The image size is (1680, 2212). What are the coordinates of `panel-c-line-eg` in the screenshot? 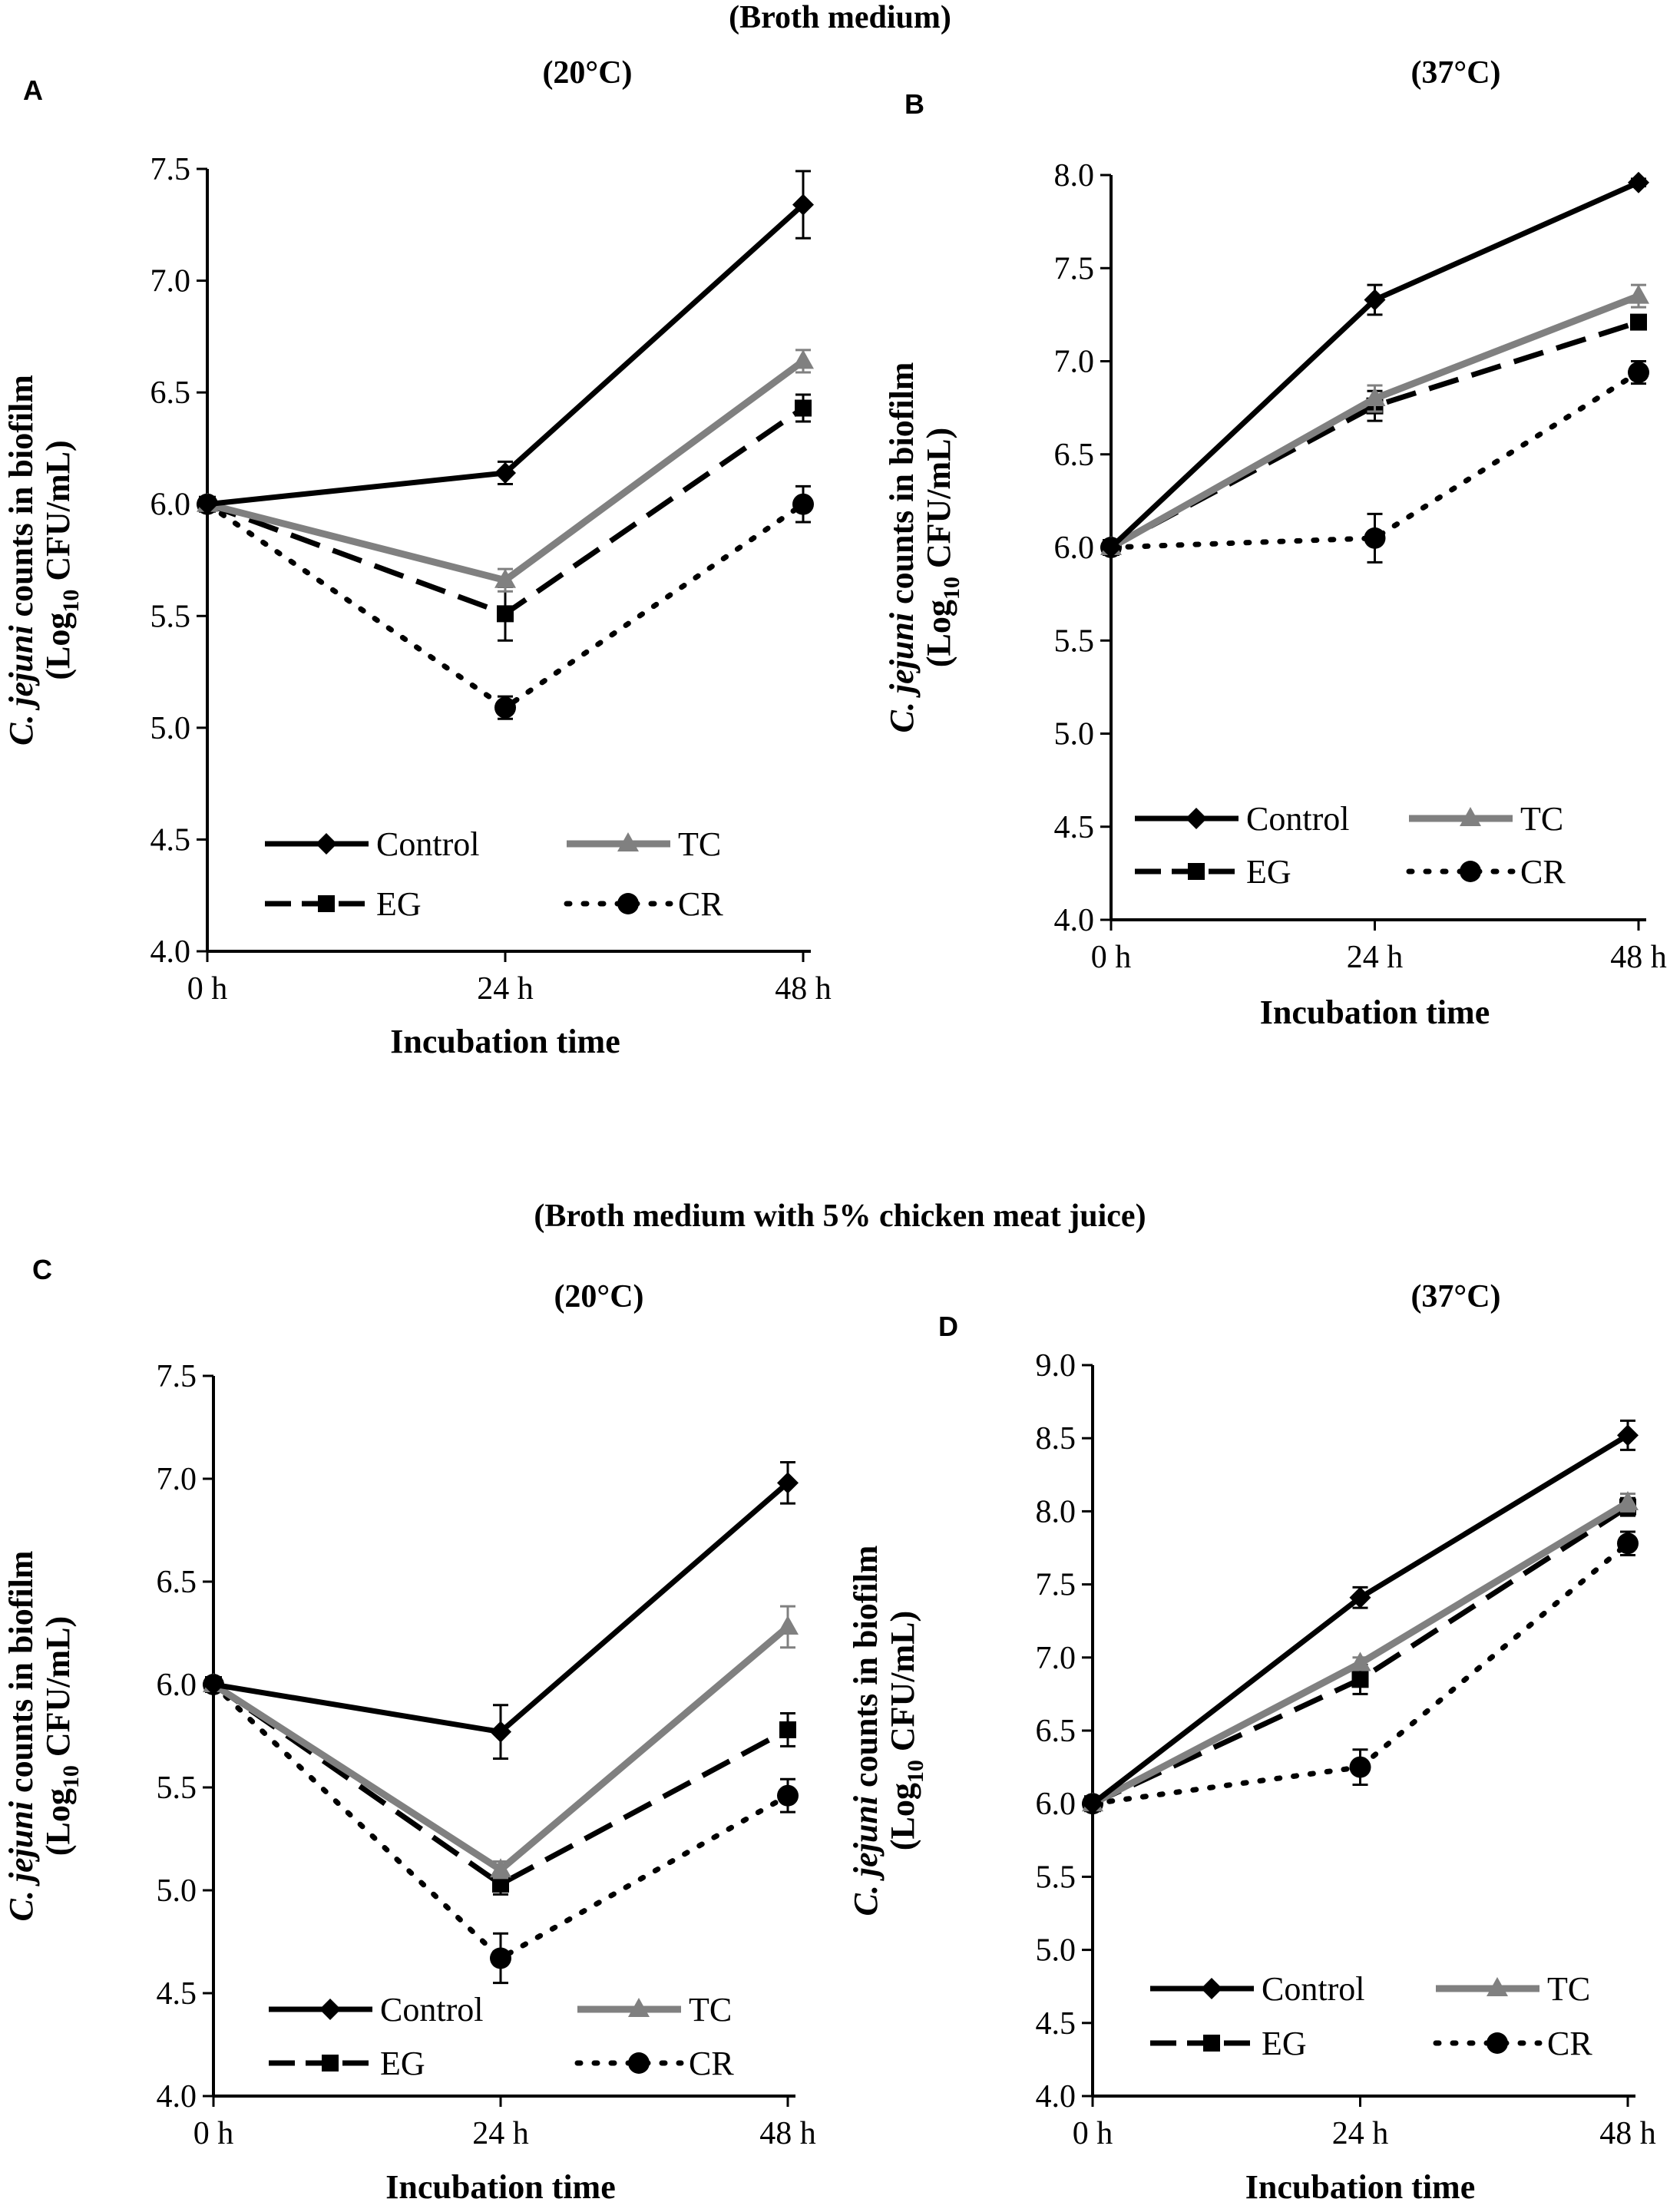 It's located at (501, 1785).